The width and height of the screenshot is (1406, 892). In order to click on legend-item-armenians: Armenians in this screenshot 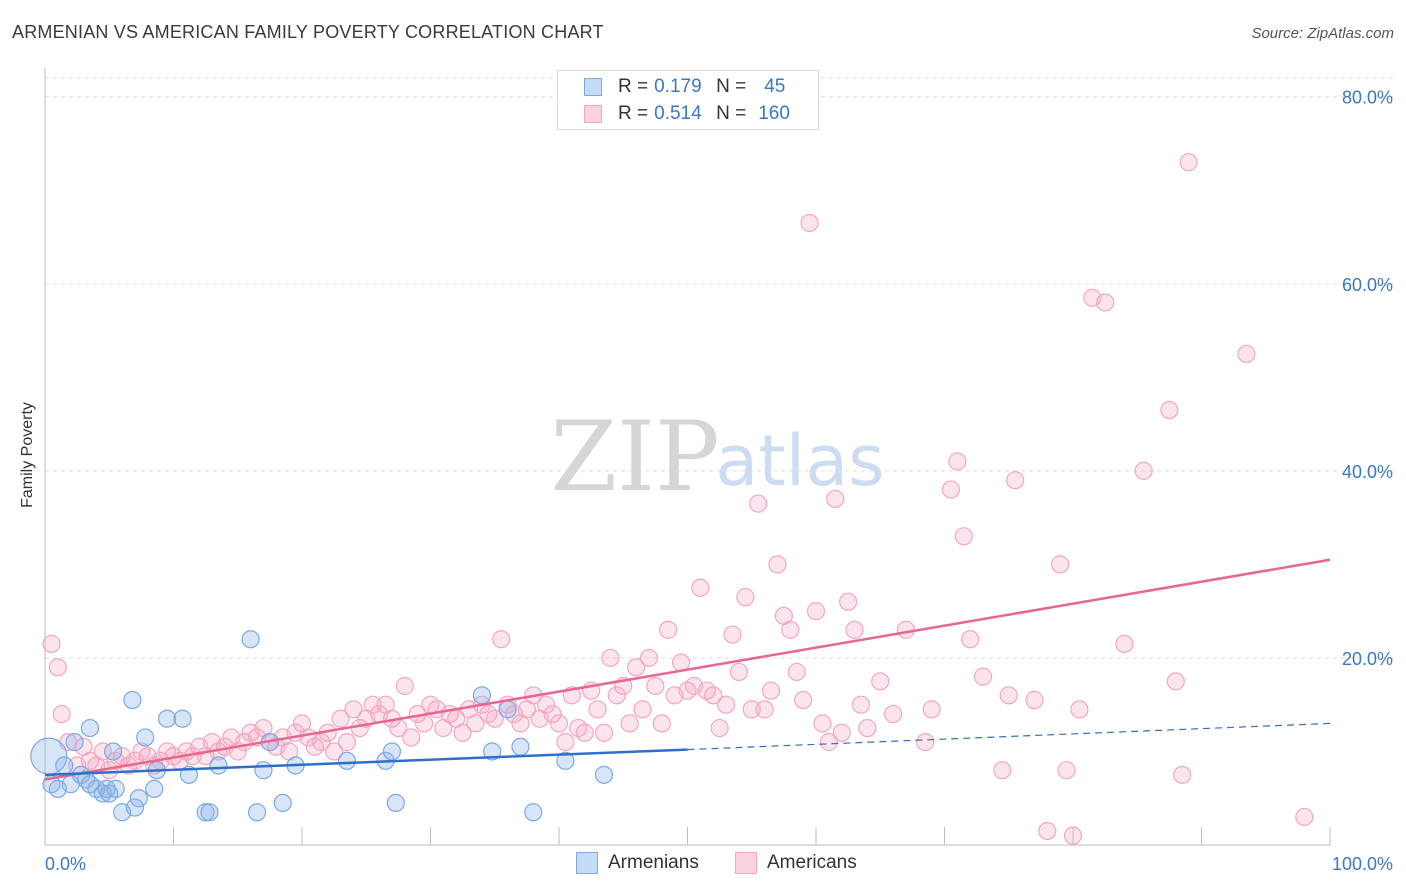, I will do `click(637, 863)`.